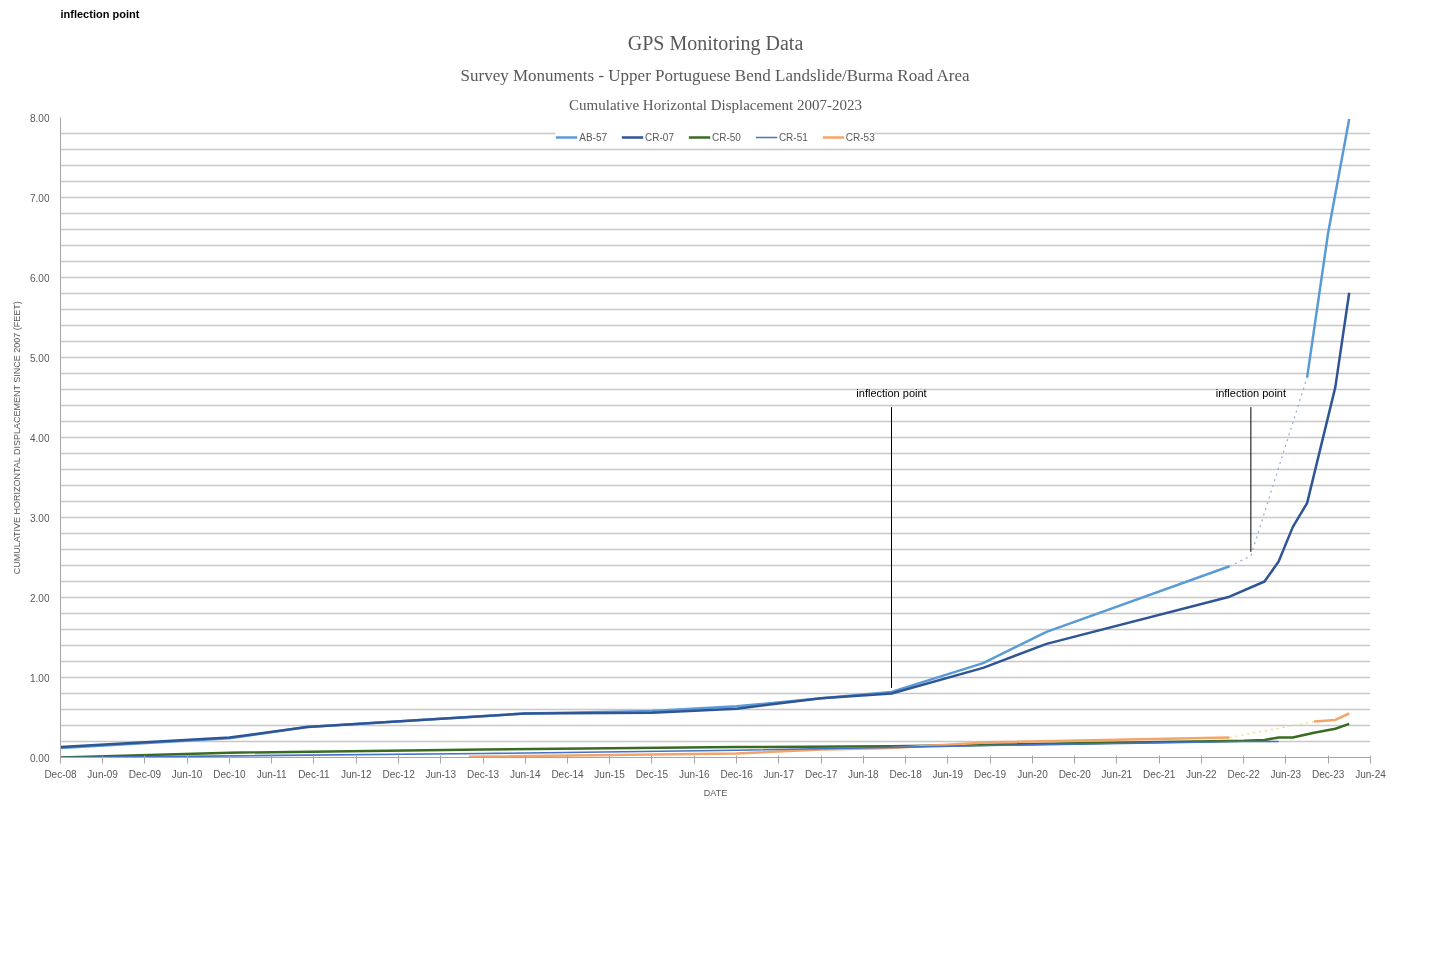  Describe the element at coordinates (1075, 774) in the screenshot. I see `x-tick-label: Dec-20` at that location.